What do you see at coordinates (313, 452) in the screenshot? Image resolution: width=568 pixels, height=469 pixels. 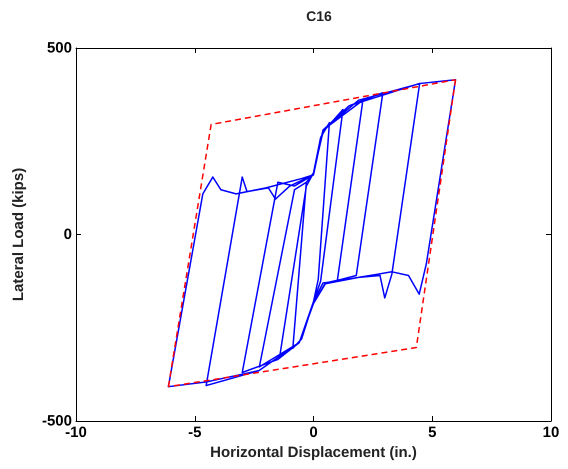 I see `x-axis-title: Horizontal Displacement (in.)` at bounding box center [313, 452].